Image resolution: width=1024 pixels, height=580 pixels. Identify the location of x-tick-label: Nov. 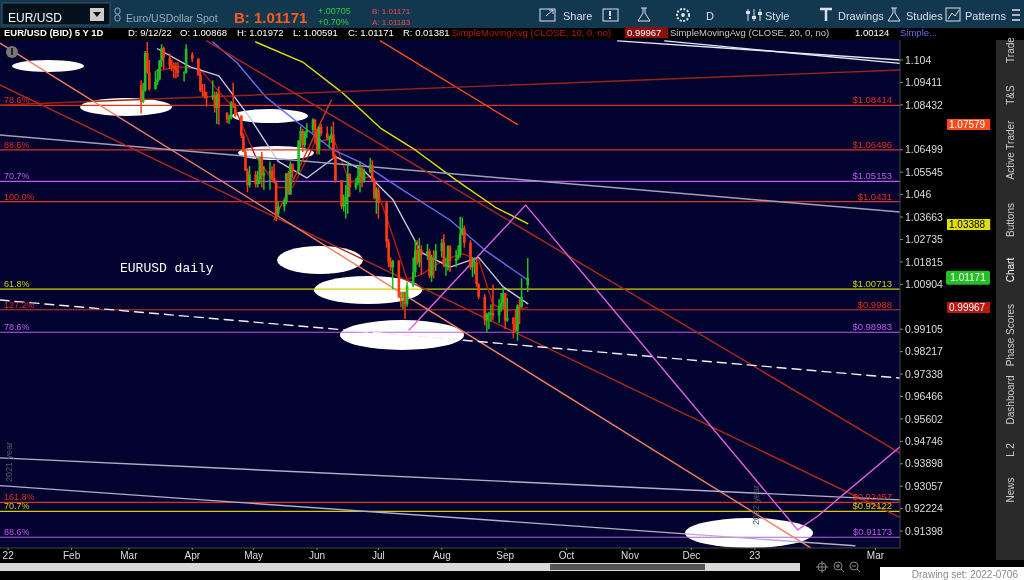
(630, 555).